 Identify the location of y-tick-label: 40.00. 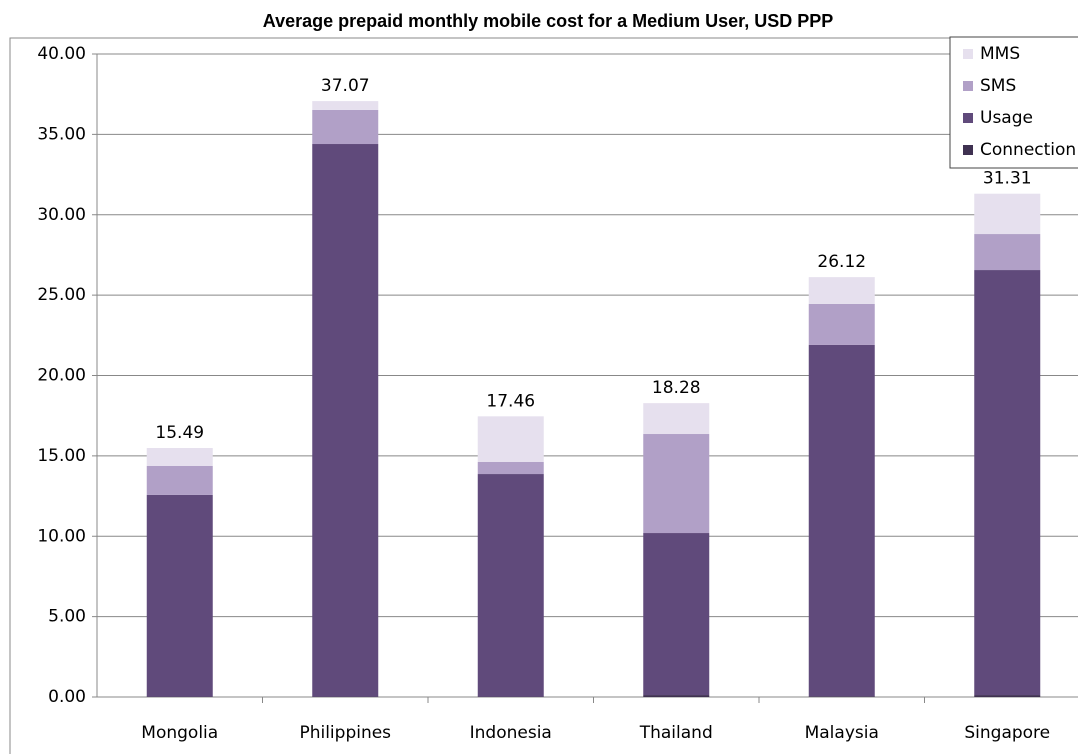
(61, 54).